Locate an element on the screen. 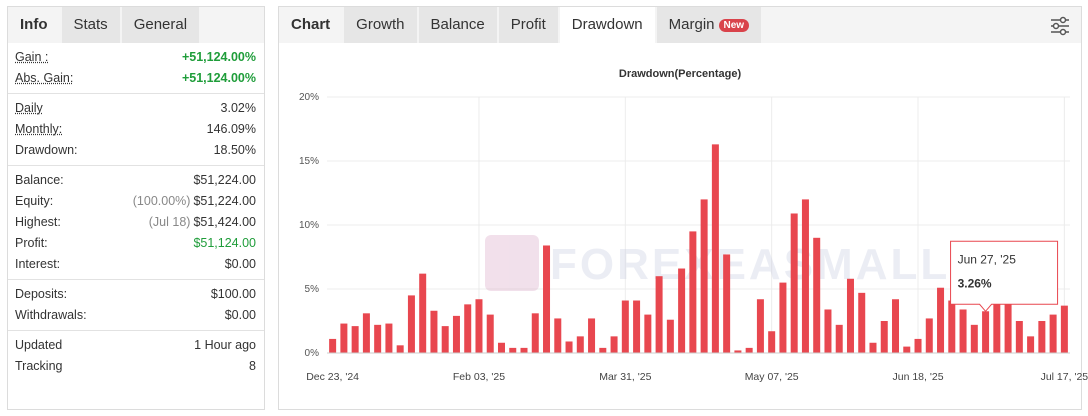 The image size is (1088, 416). tab: General is located at coordinates (160, 25).